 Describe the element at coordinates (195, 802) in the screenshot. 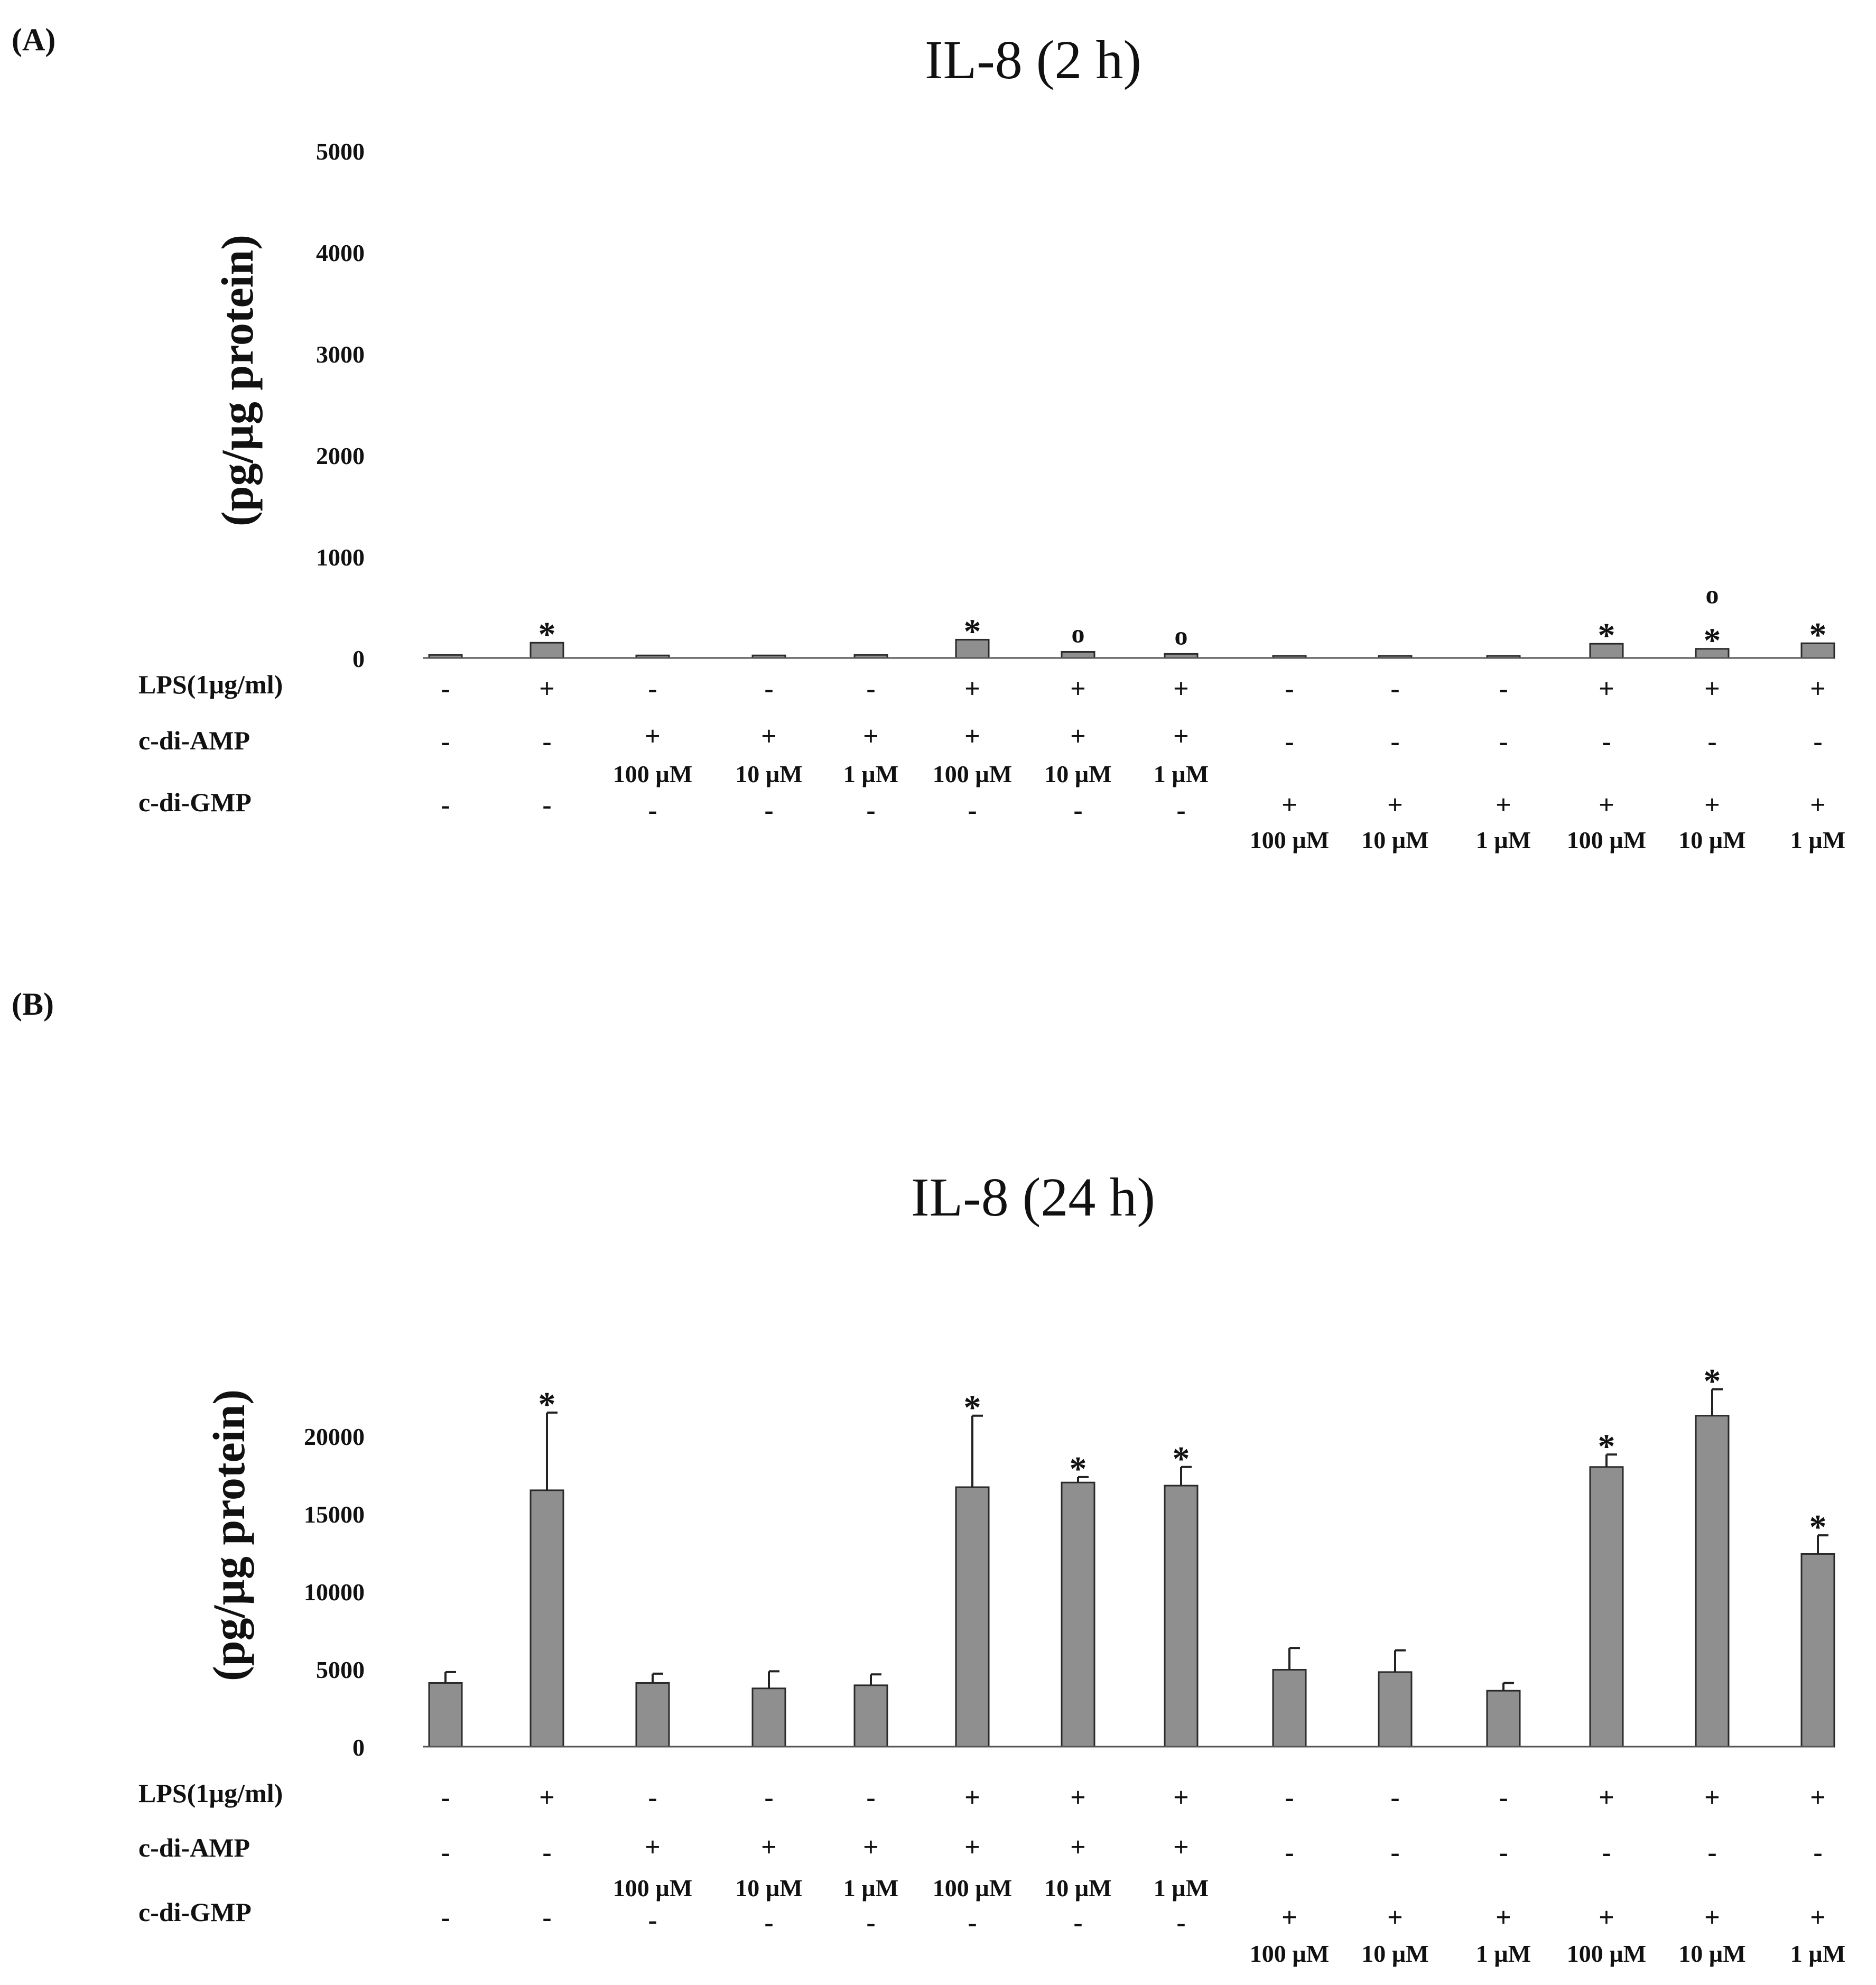

I see `panel-a-gmp-label: c-di-GMP` at that location.